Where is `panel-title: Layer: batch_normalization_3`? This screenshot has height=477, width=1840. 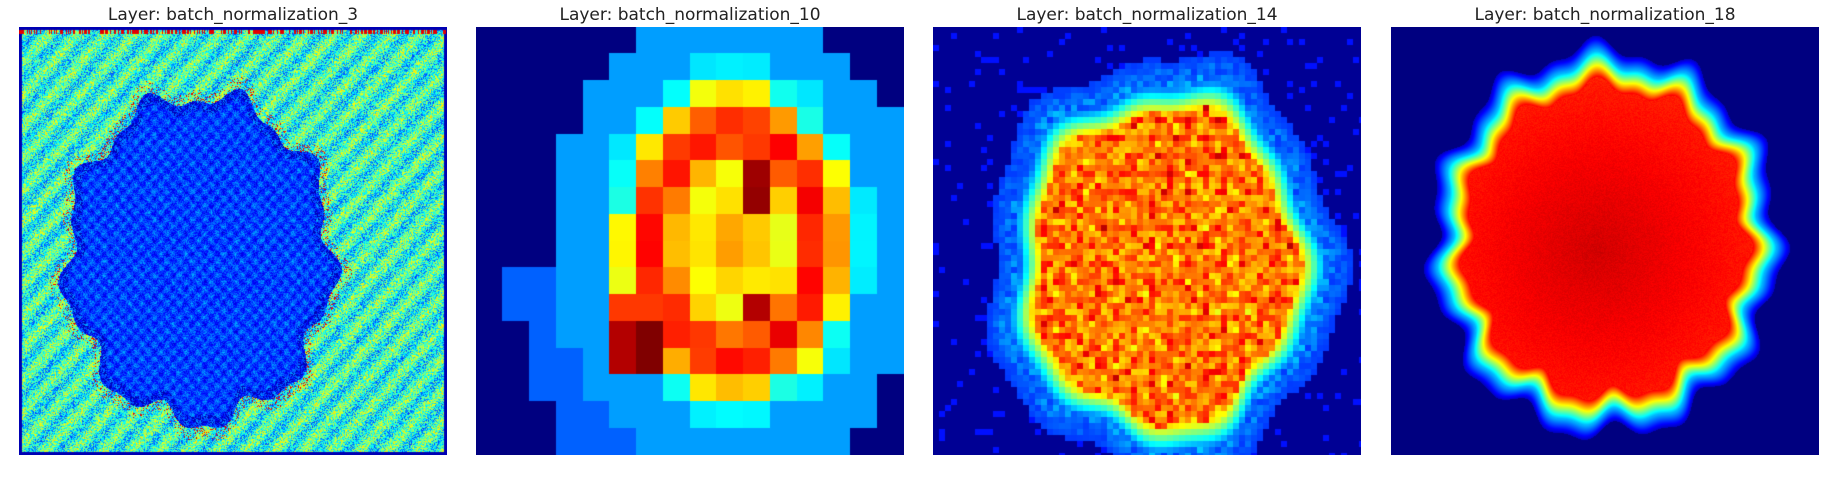 panel-title: Layer: batch_normalization_3 is located at coordinates (233, 15).